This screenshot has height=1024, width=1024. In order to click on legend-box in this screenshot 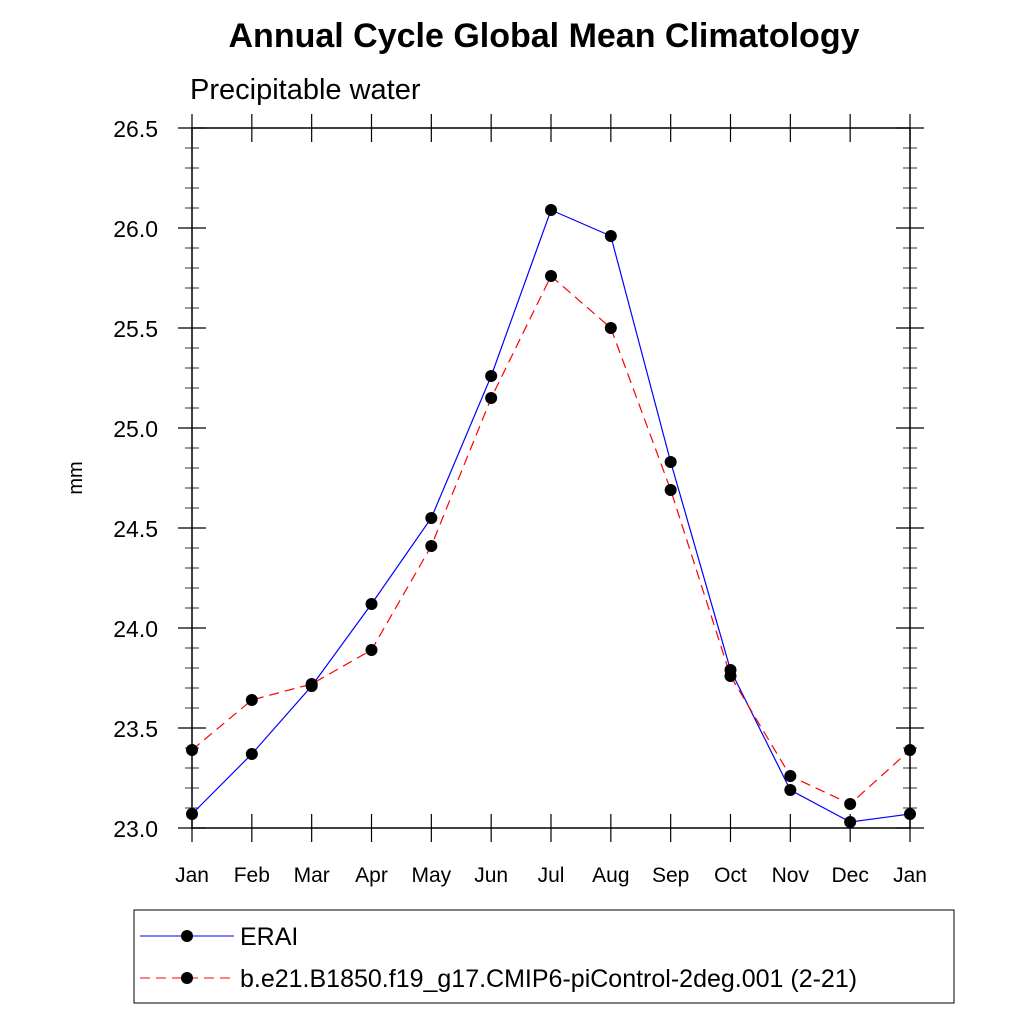, I will do `click(544, 956)`.